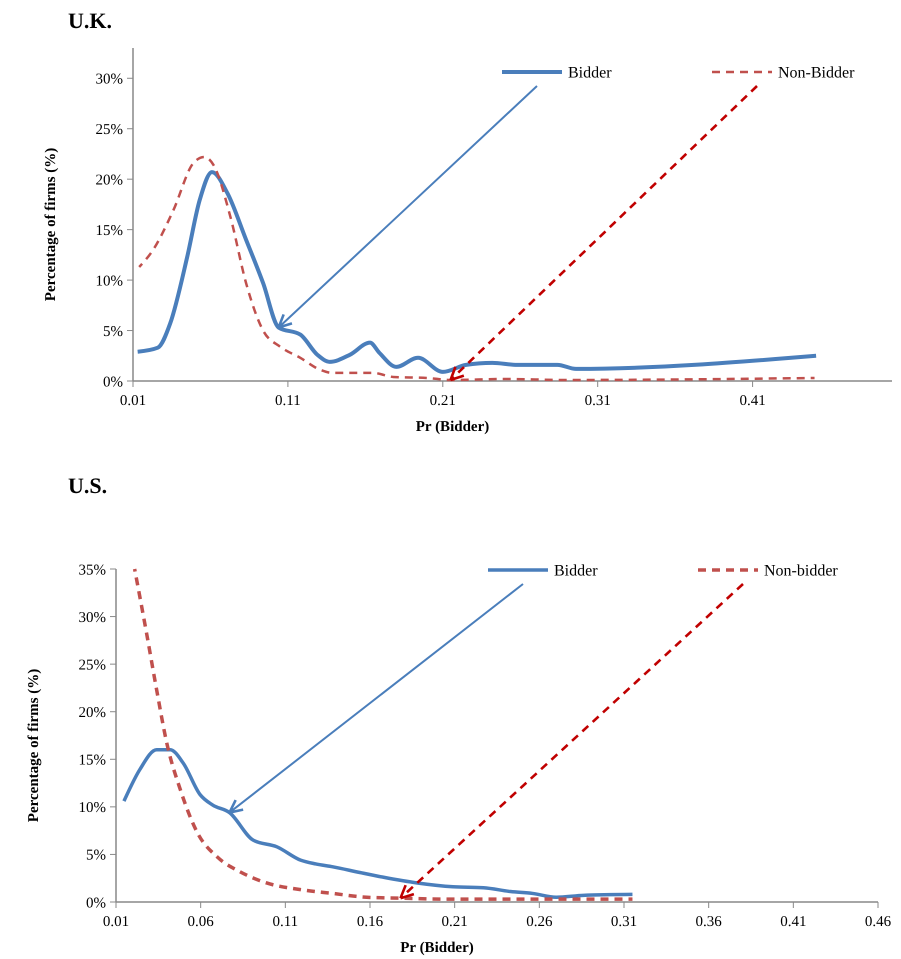 The image size is (901, 959). I want to click on legend-label: Non-Bidder, so click(817, 73).